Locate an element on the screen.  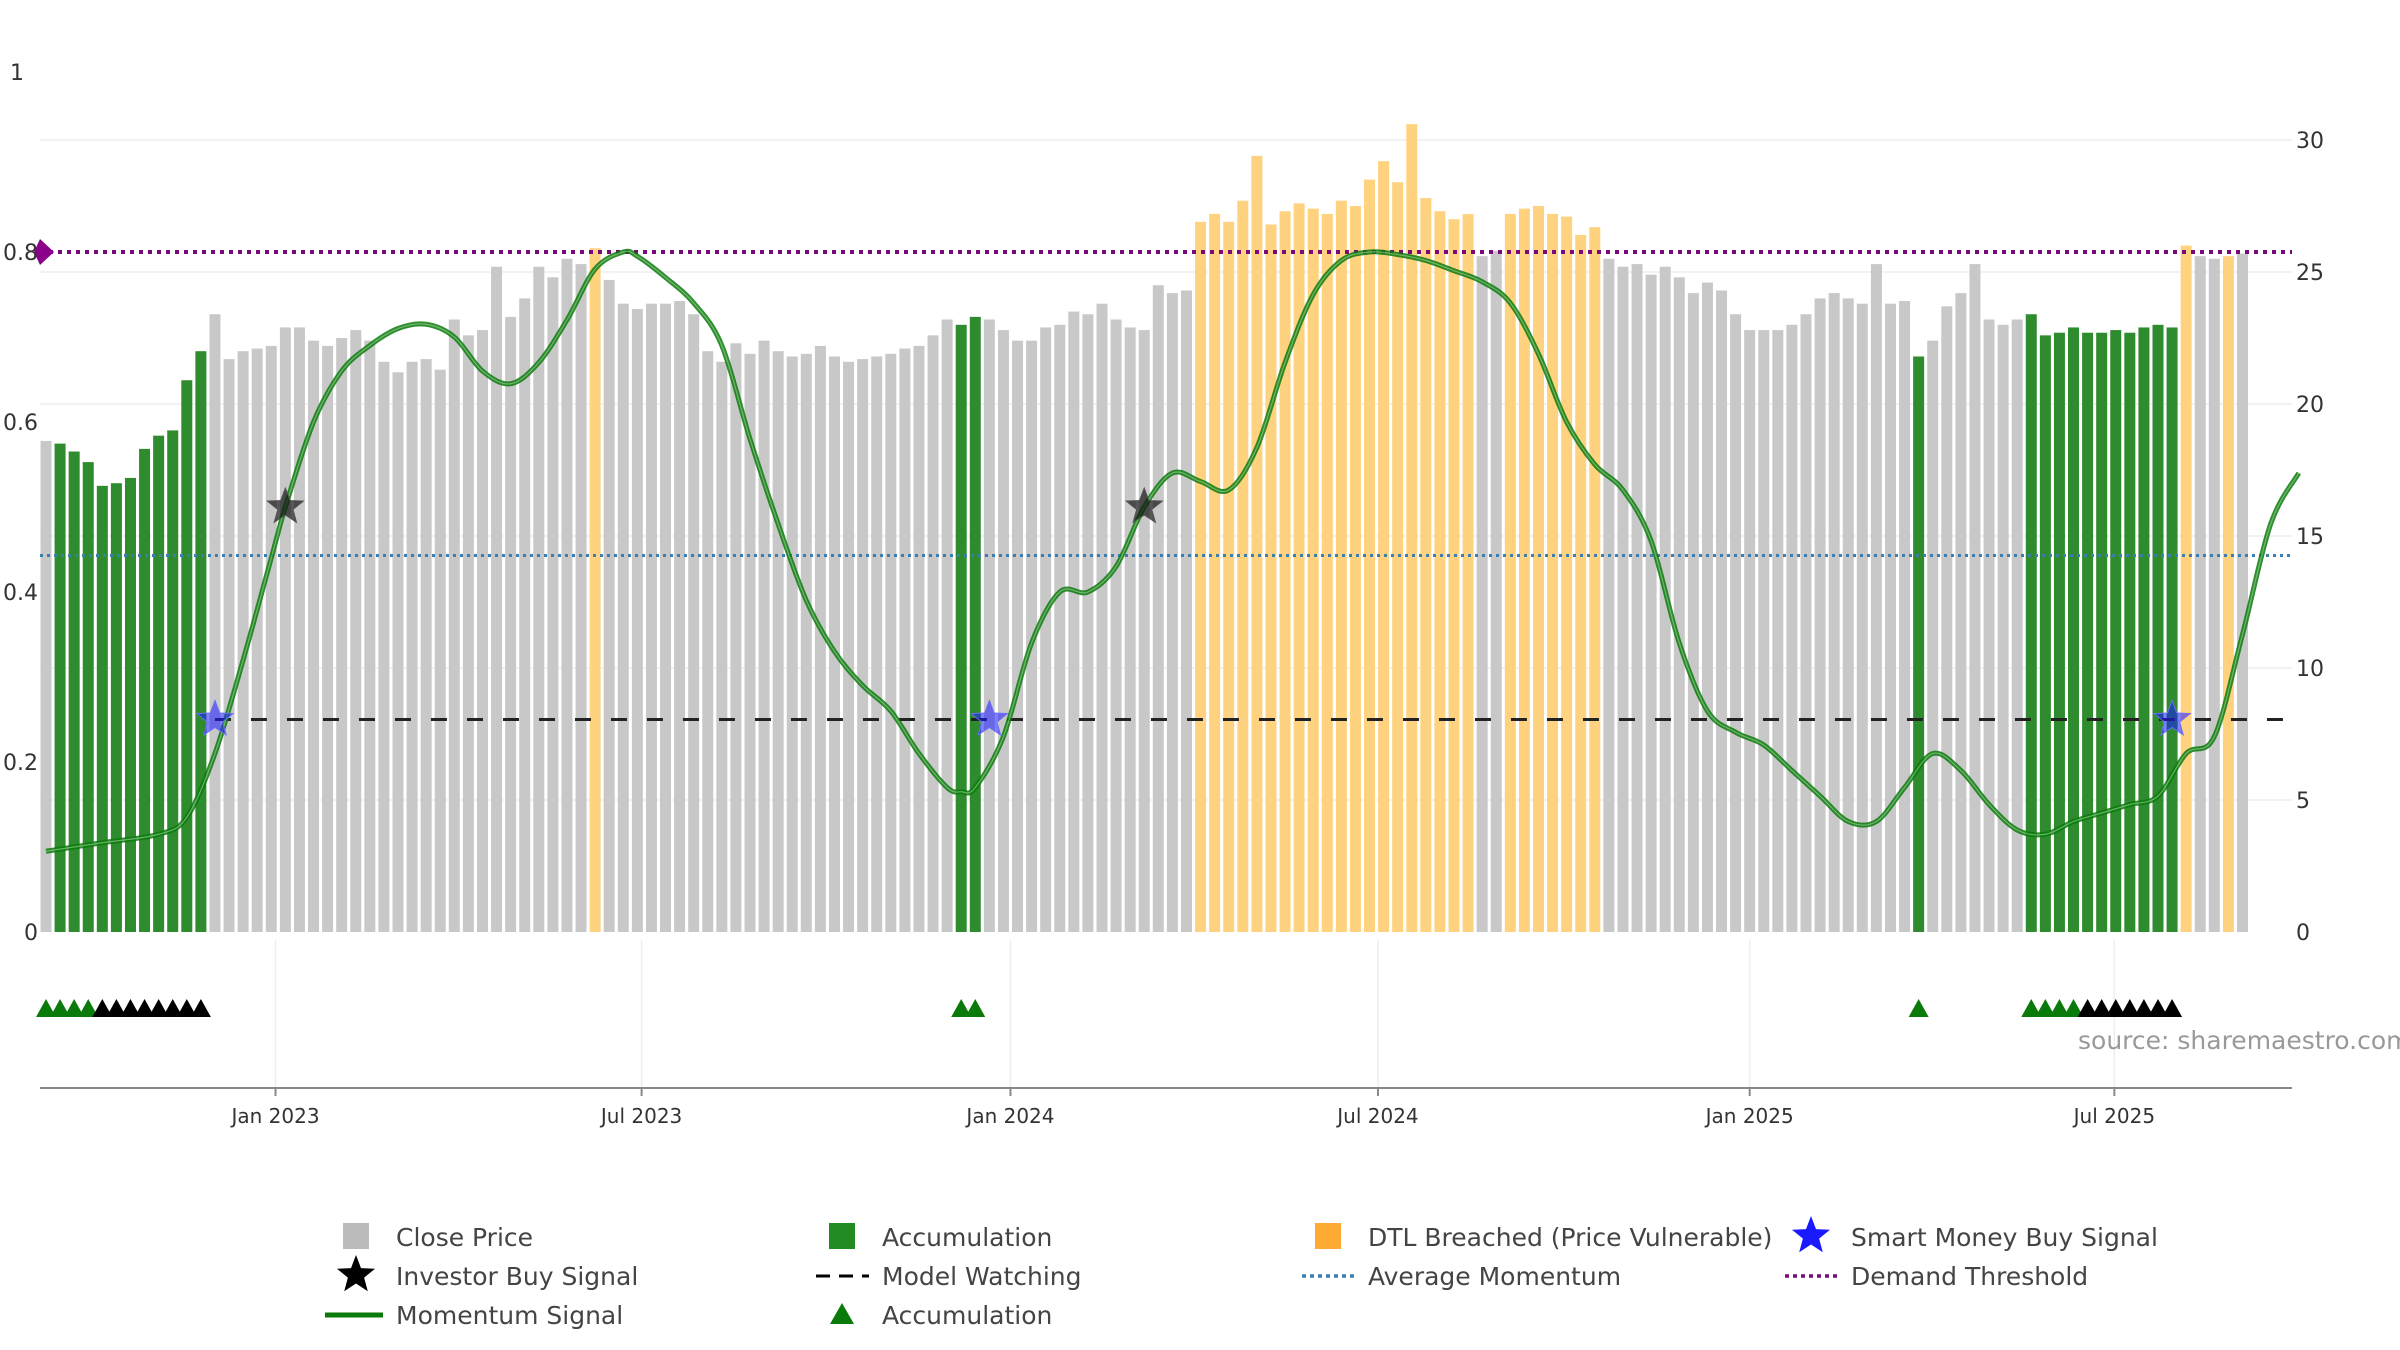
legend-item-accumulation_bar: Accumulation is located at coordinates (940, 1237).